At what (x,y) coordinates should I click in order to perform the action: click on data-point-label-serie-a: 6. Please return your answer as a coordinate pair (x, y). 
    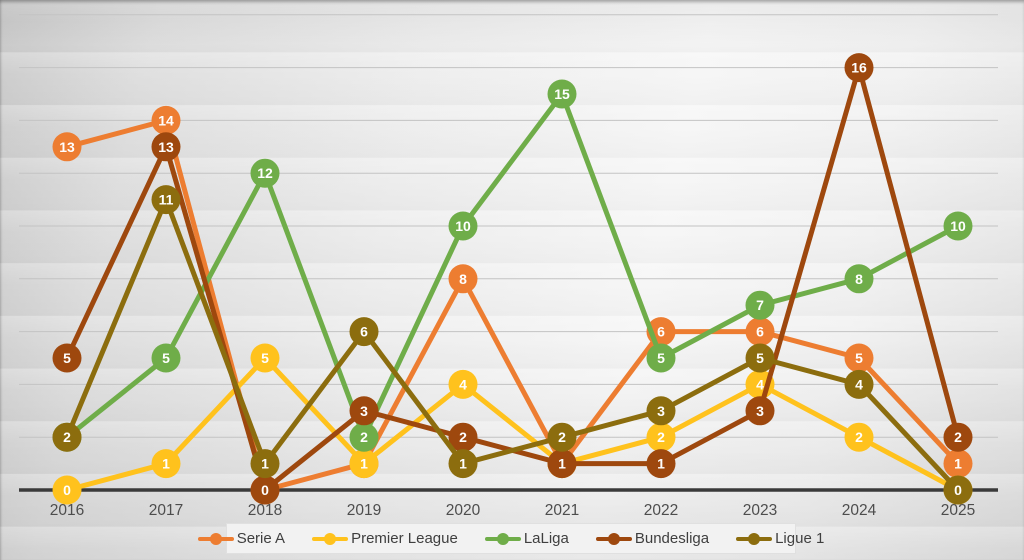
    Looking at the image, I should click on (760, 332).